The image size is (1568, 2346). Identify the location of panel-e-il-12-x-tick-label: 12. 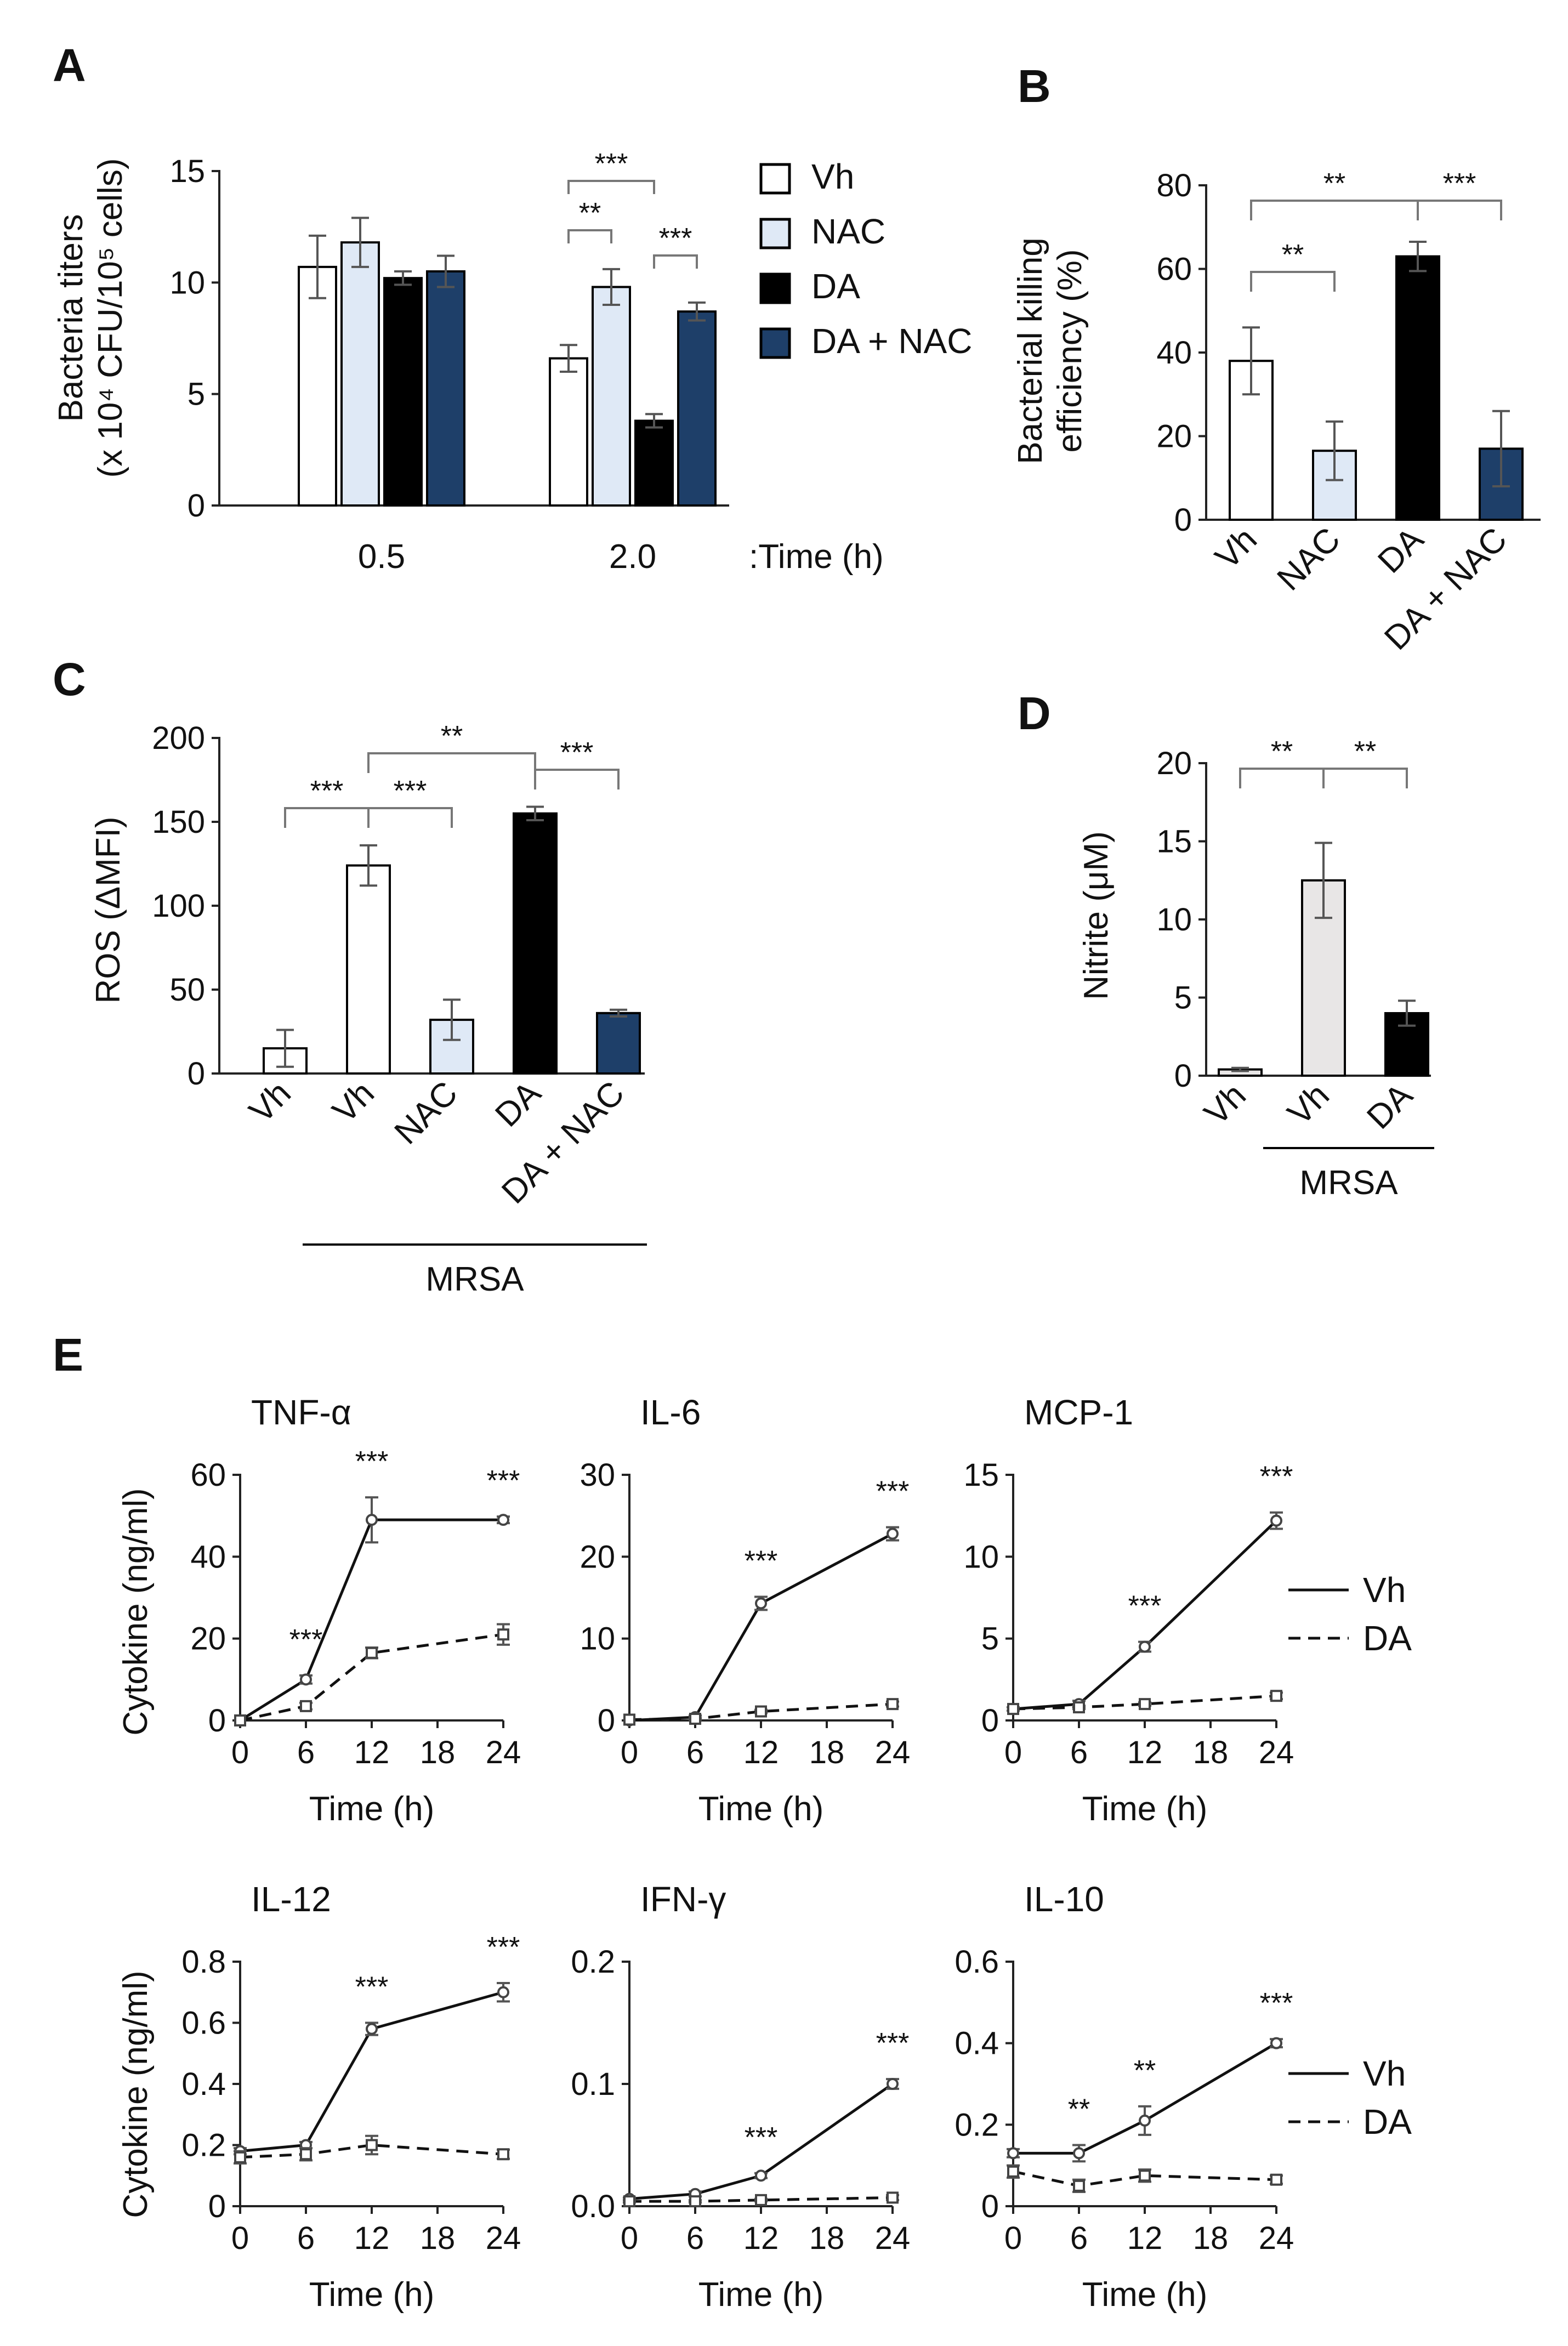
(372, 2238).